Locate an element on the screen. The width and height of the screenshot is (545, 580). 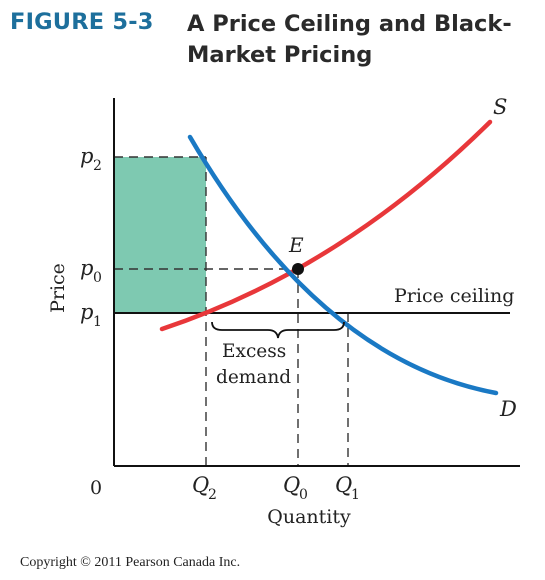
demand-label: D is located at coordinates (508, 409).